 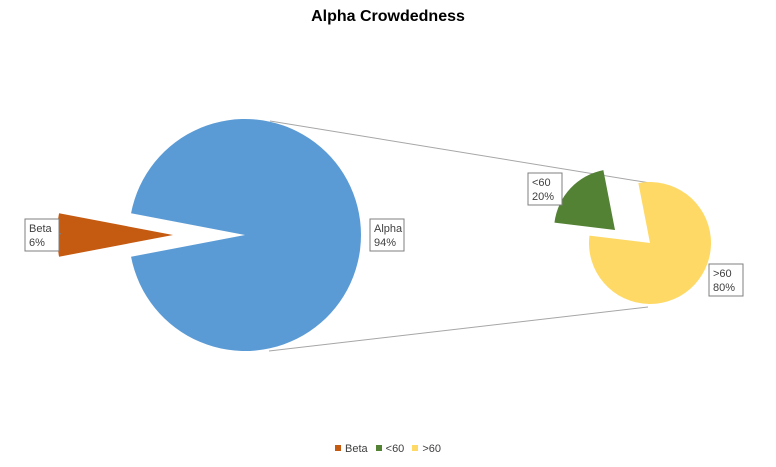 What do you see at coordinates (60, 233) in the screenshot?
I see `leader-line-beta` at bounding box center [60, 233].